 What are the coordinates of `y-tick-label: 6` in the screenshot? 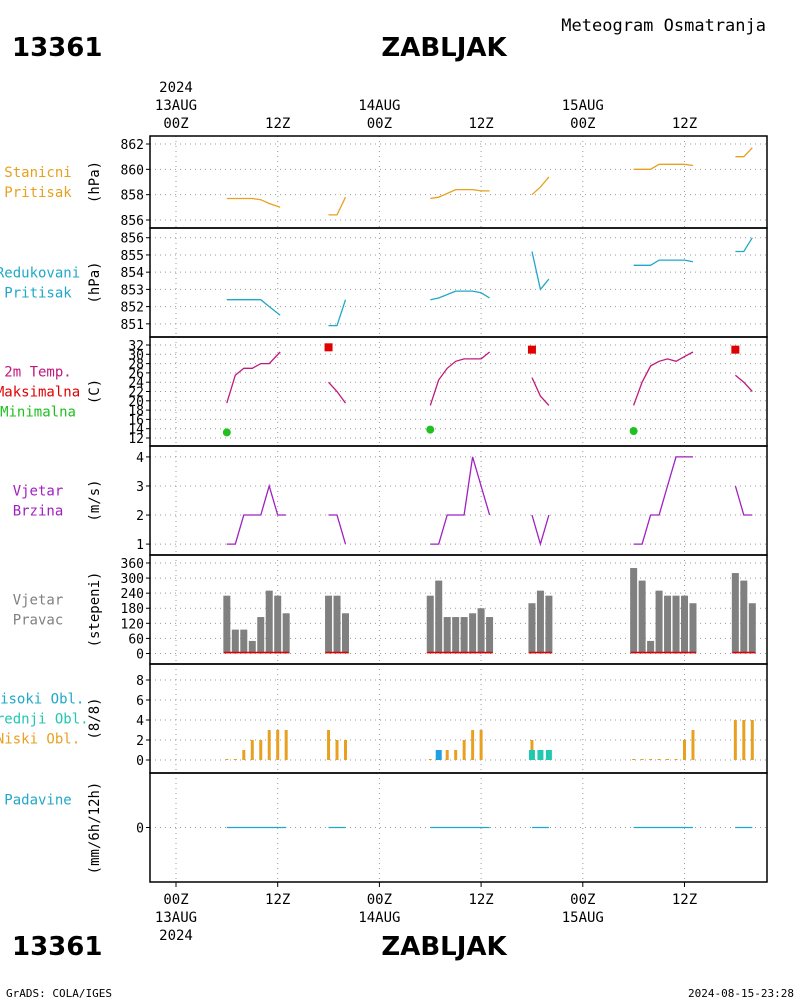 It's located at (140, 701).